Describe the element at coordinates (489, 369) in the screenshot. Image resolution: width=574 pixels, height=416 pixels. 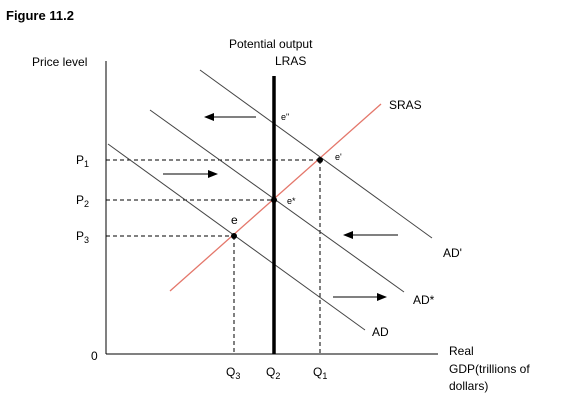
I see `x-axis-label-line2: GDP(trillions of` at that location.